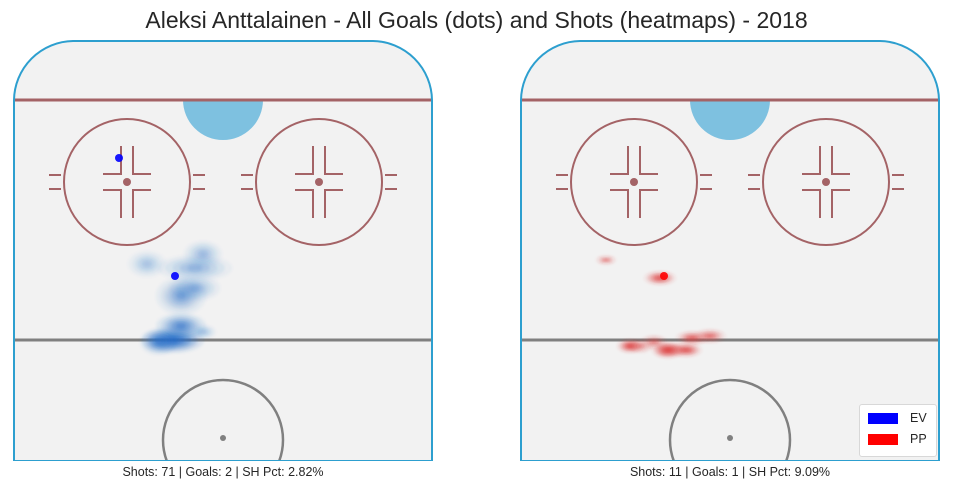  What do you see at coordinates (898, 430) in the screenshot?
I see `legend: EV PP` at bounding box center [898, 430].